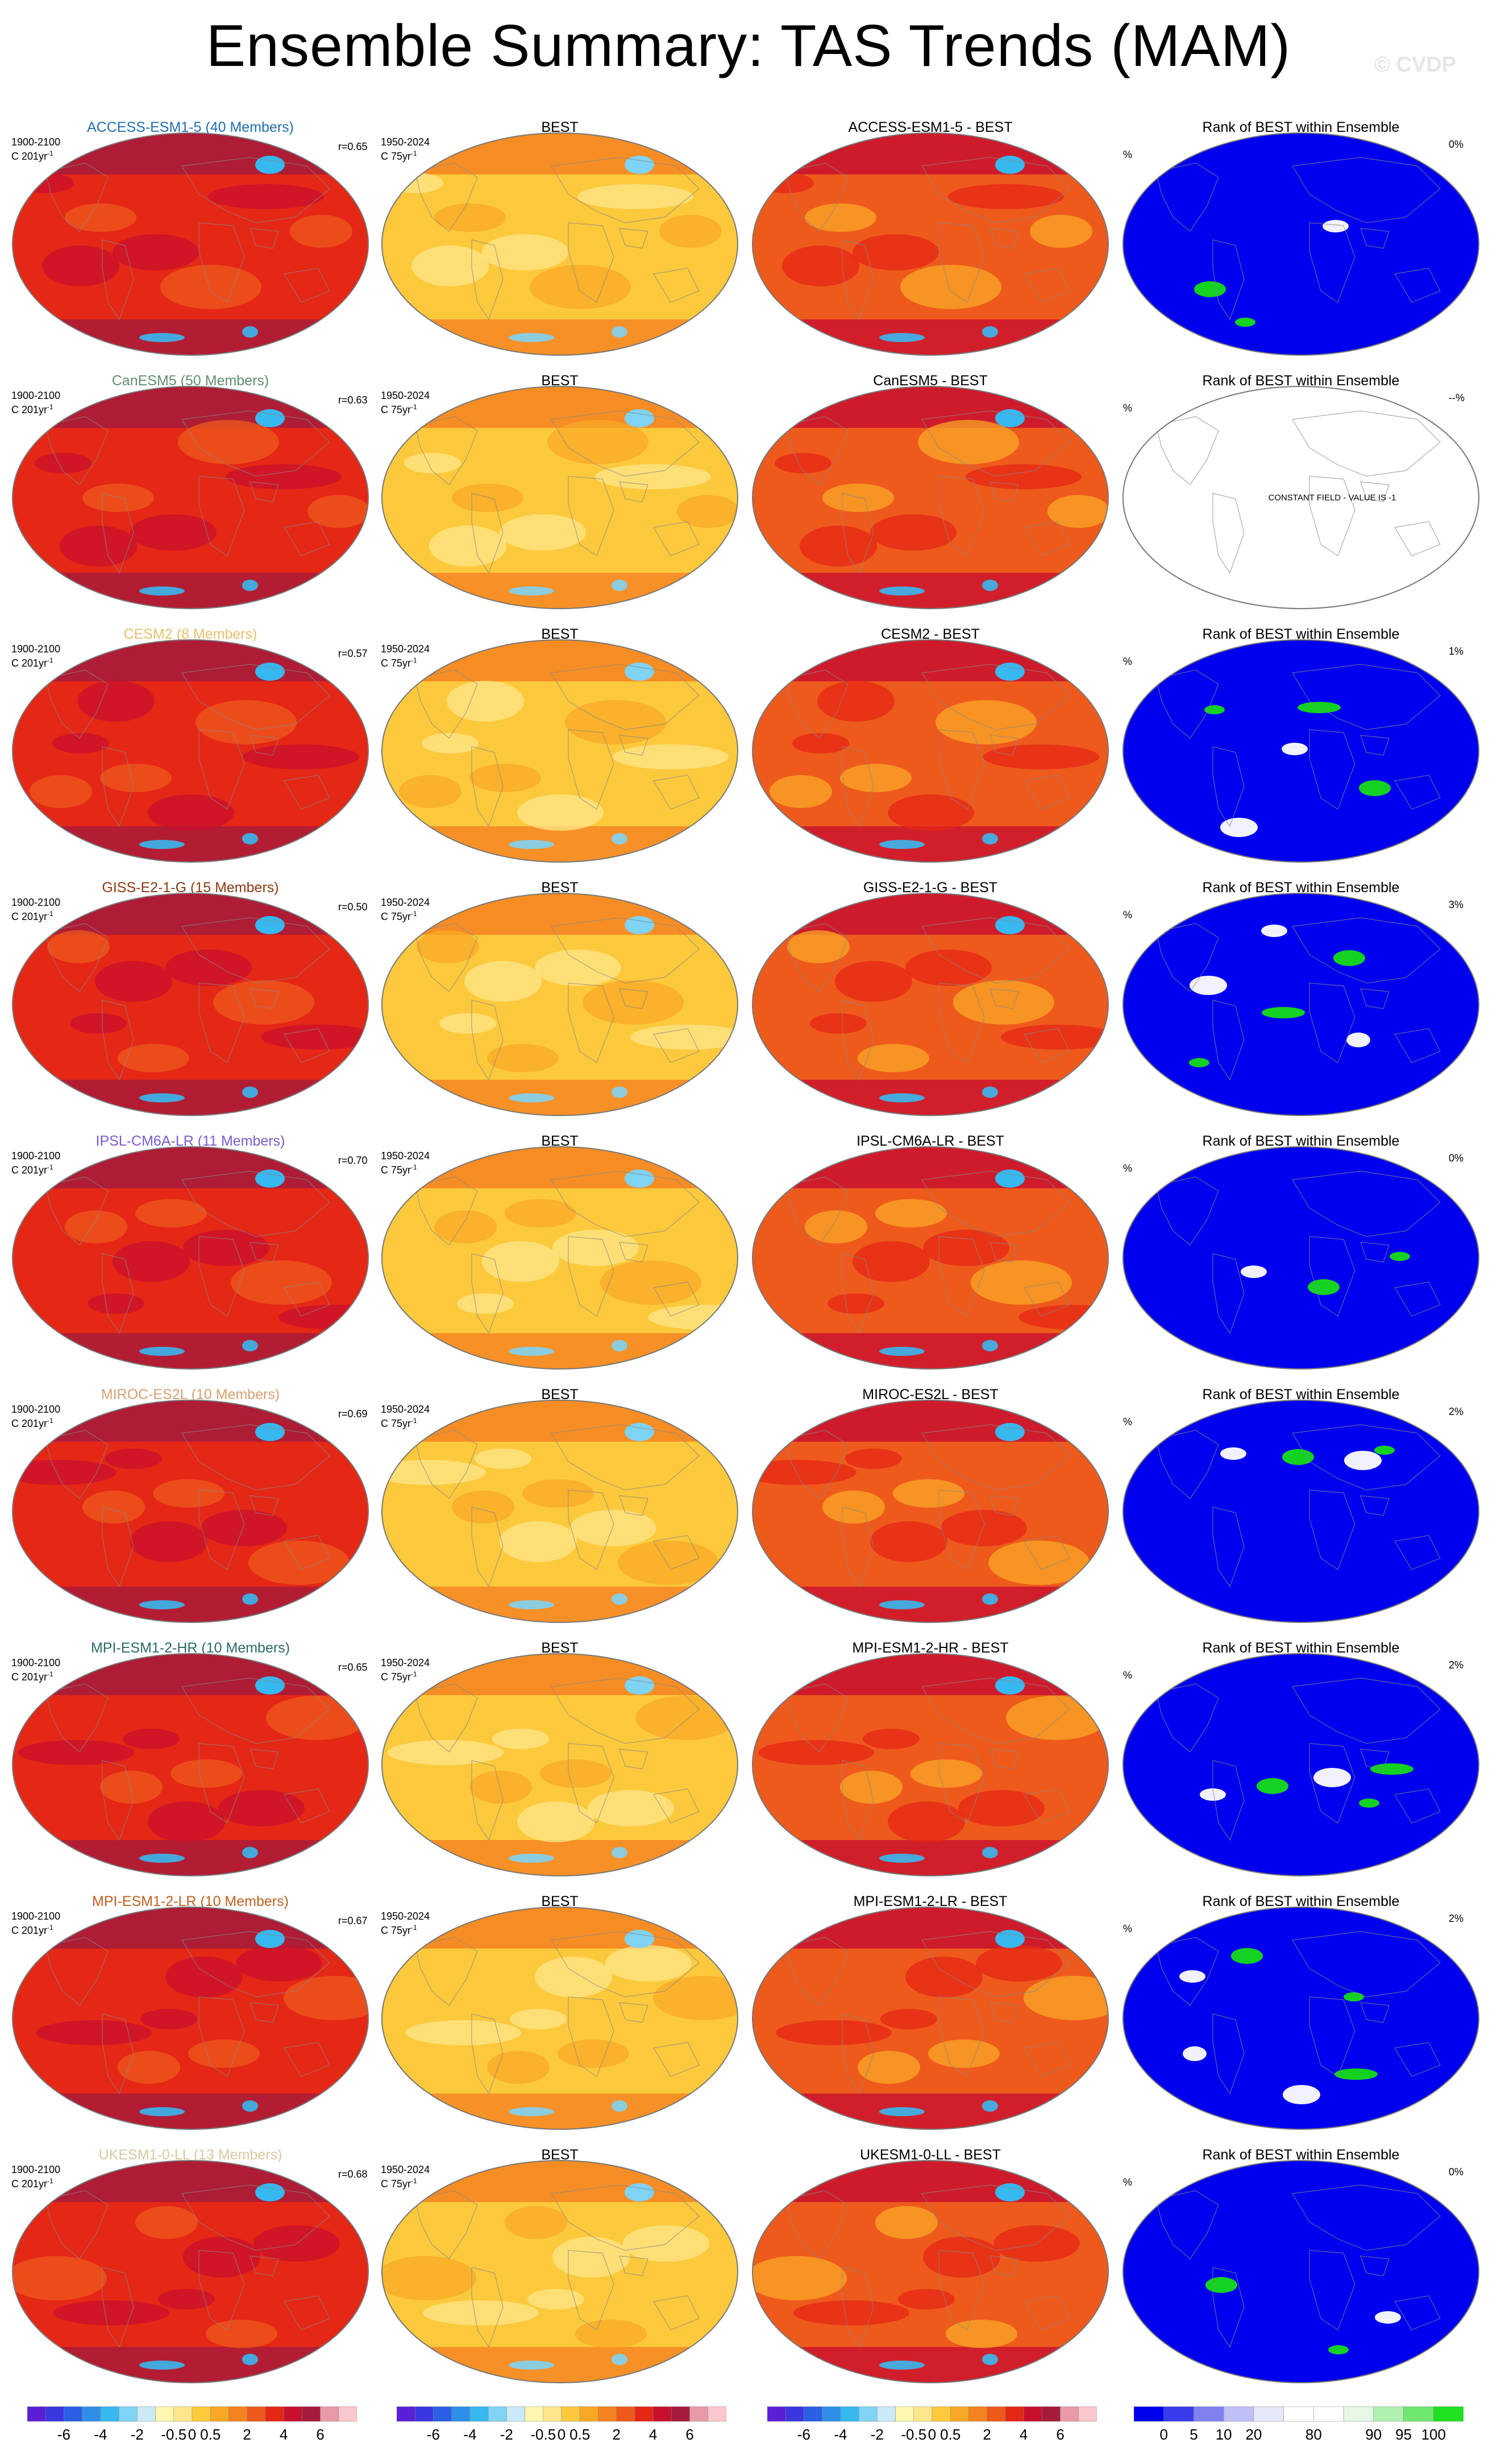 The image size is (1497, 2464). Describe the element at coordinates (931, 1252) in the screenshot. I see `diff-panel: IPSL-CM6A-LR - BEST` at that location.